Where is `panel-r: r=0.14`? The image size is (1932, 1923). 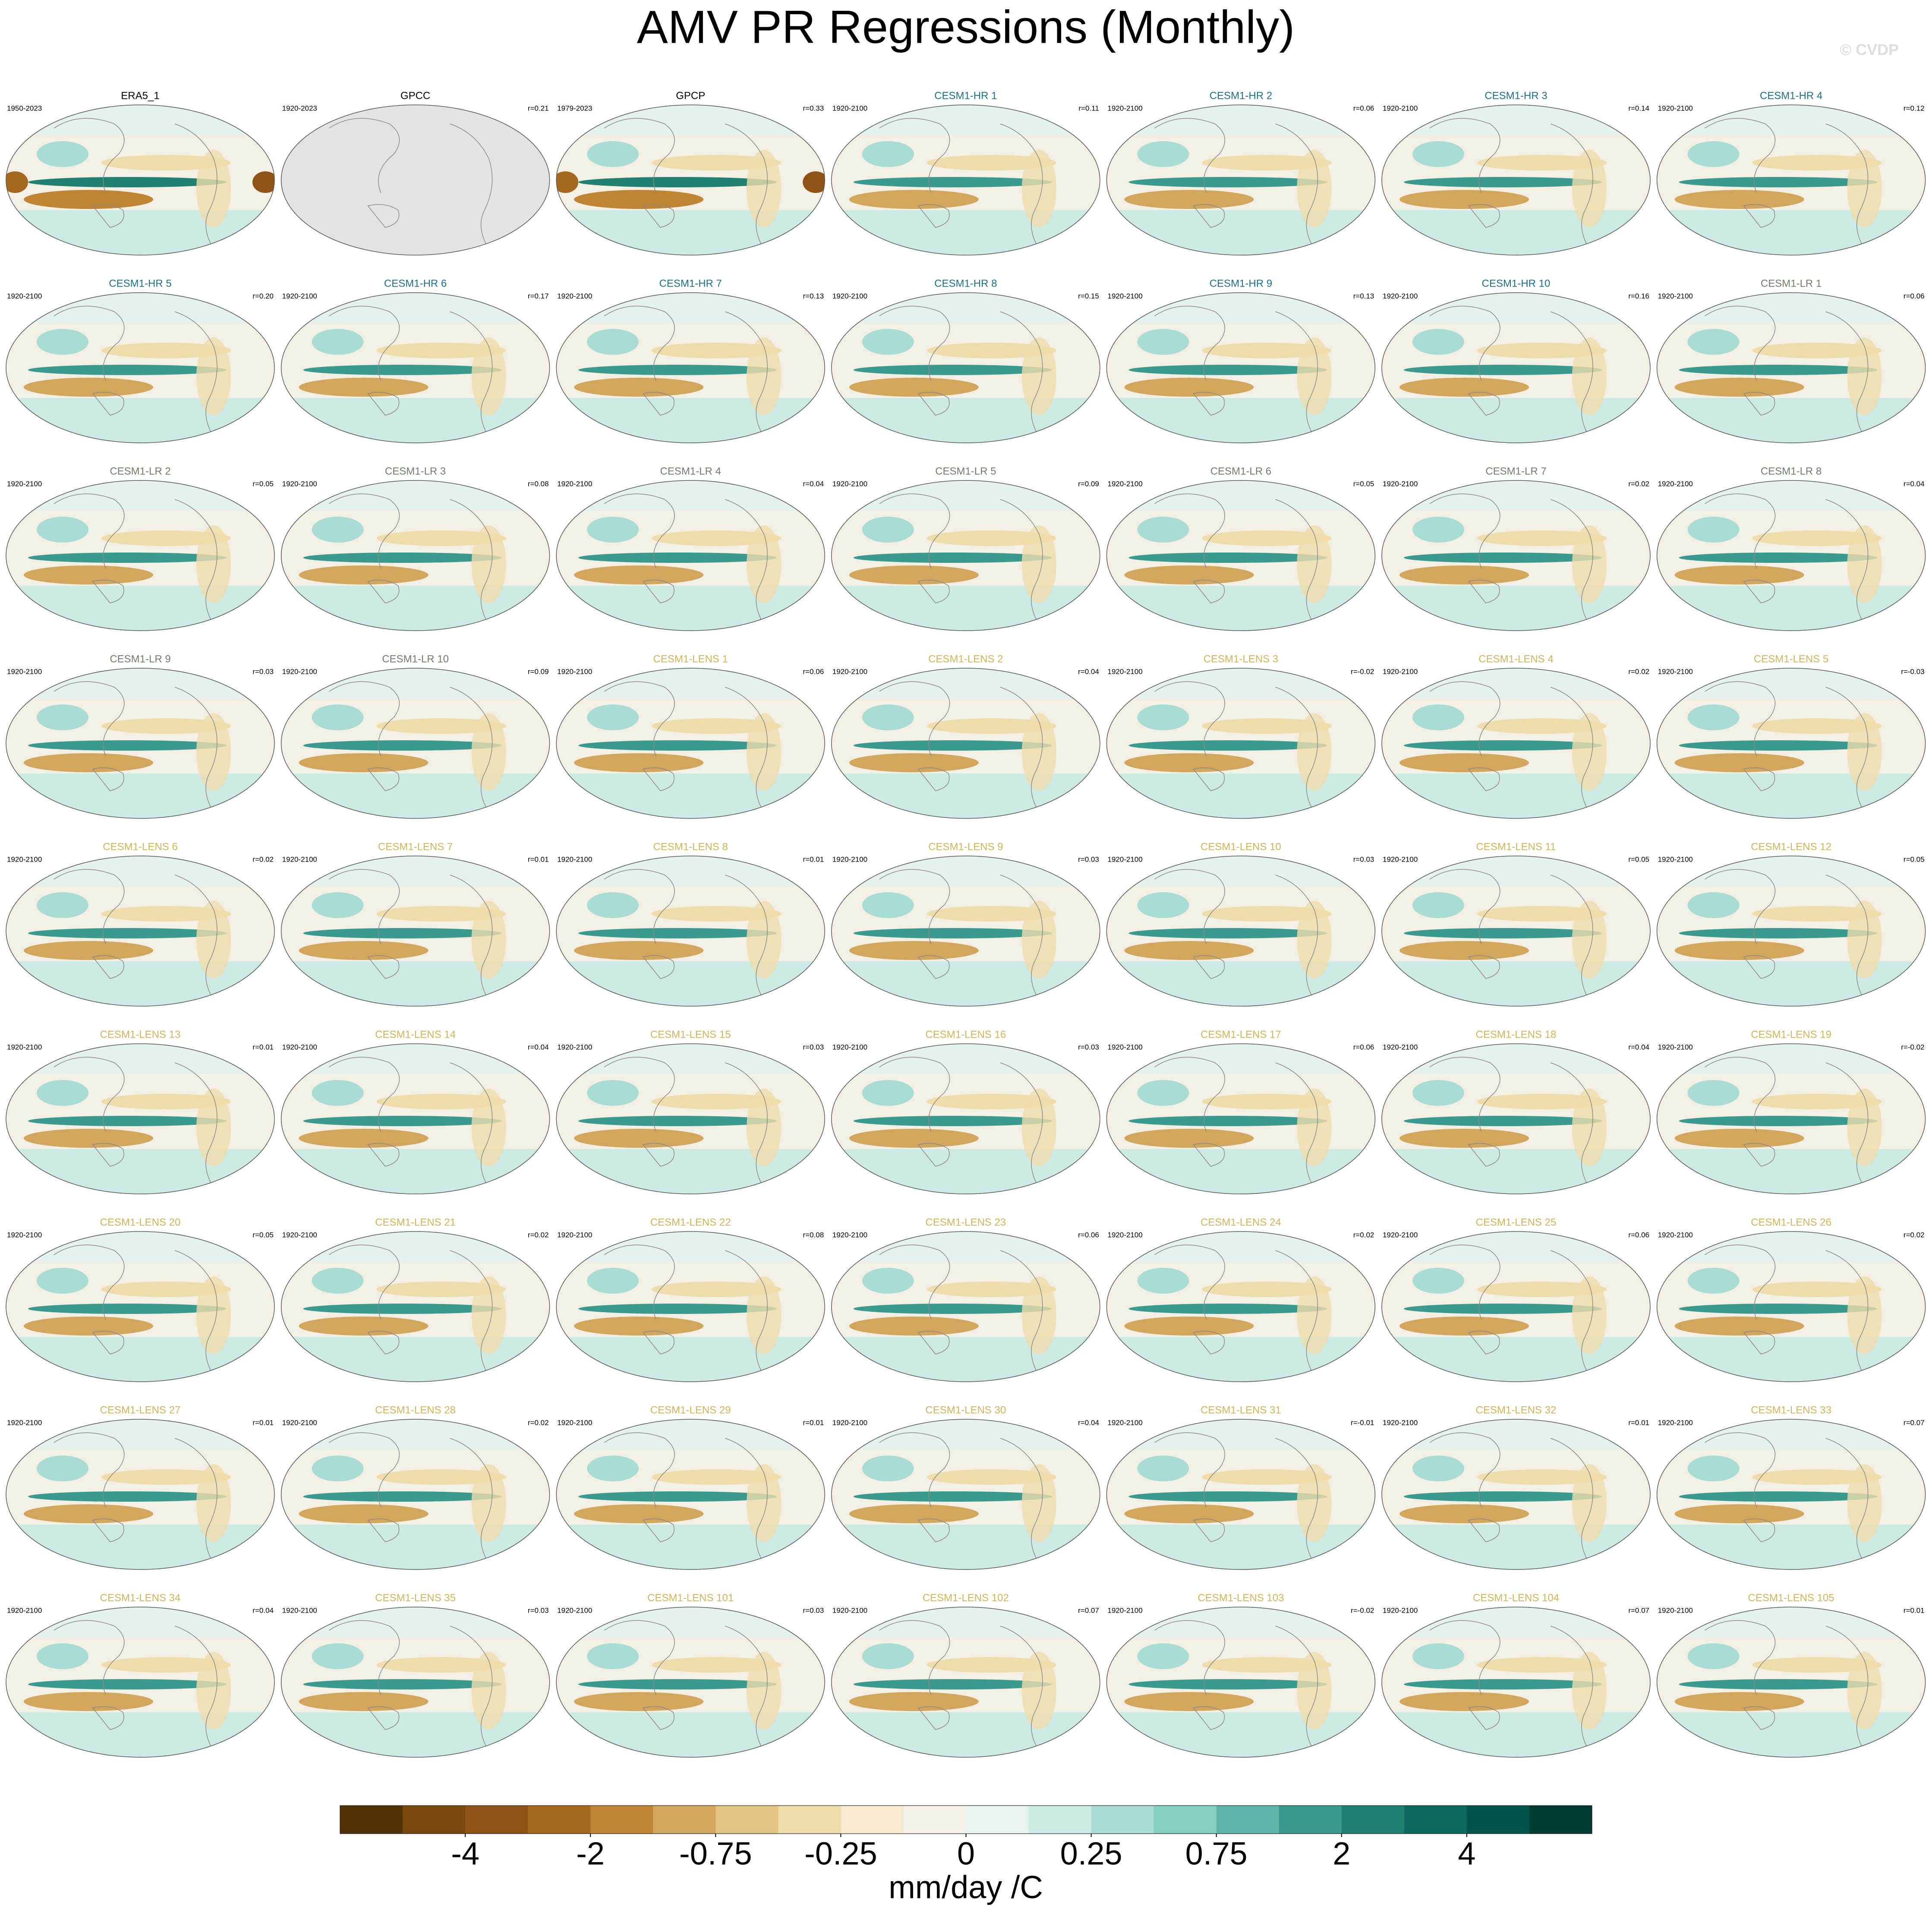
panel-r: r=0.14 is located at coordinates (1638, 108).